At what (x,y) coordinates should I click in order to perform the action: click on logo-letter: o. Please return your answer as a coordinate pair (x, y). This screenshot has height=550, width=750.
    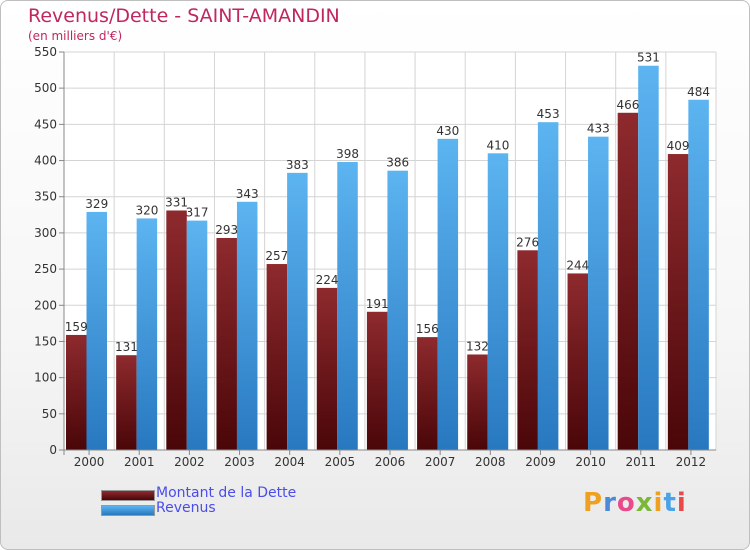
    Looking at the image, I should click on (626, 503).